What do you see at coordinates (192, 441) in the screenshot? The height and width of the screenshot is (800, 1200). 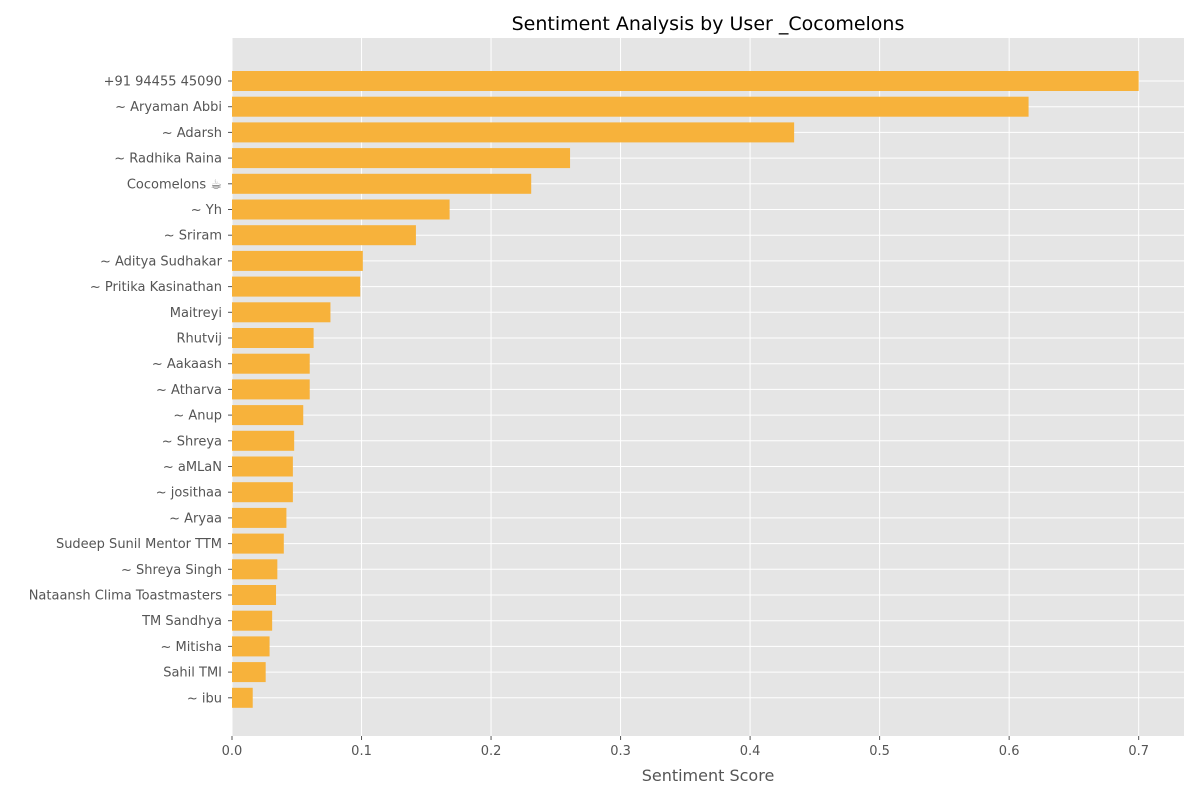 I see `y-tick-label: ~ Shreya` at bounding box center [192, 441].